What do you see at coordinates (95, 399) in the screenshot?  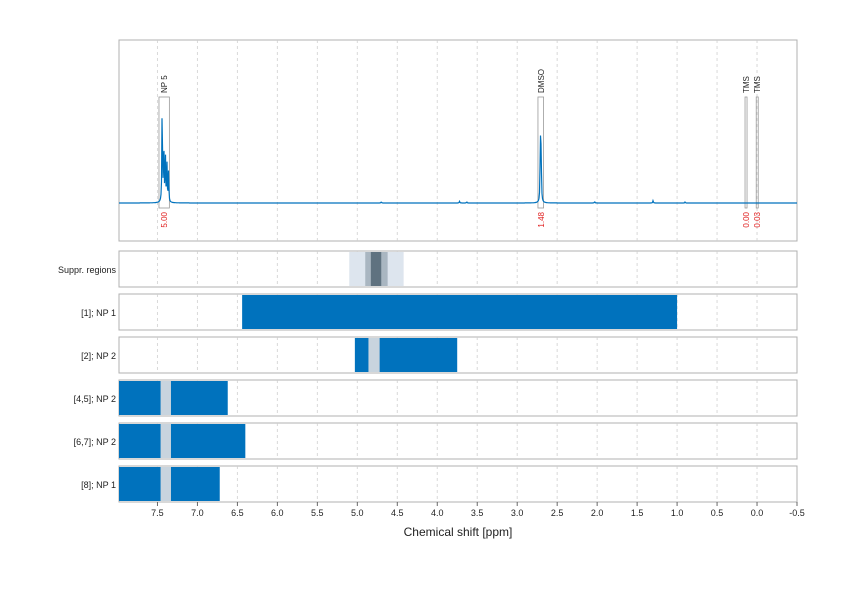 I see `track-label: [4,5]; NP 2` at bounding box center [95, 399].